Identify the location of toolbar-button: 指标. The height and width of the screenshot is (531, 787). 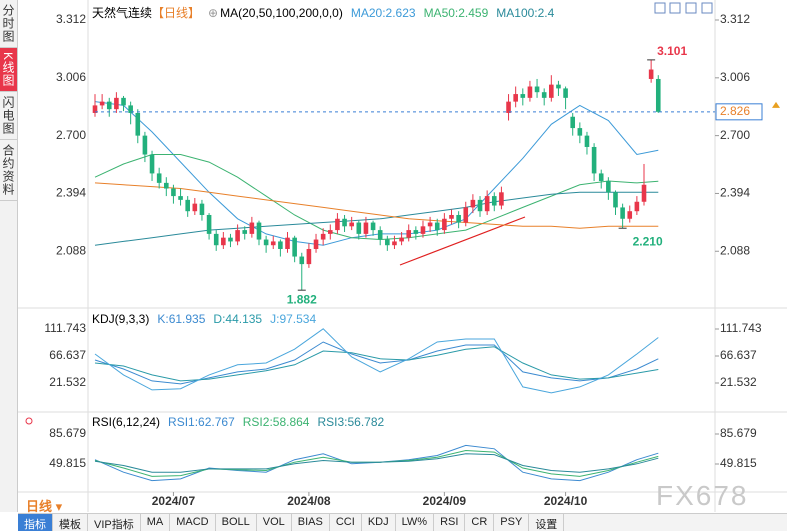
(35, 522).